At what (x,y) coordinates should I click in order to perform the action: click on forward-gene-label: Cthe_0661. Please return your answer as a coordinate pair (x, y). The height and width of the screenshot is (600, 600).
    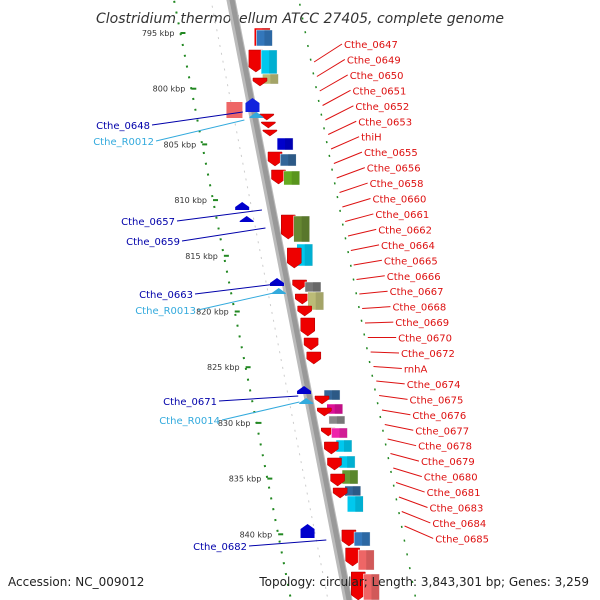
    Looking at the image, I should click on (402, 215).